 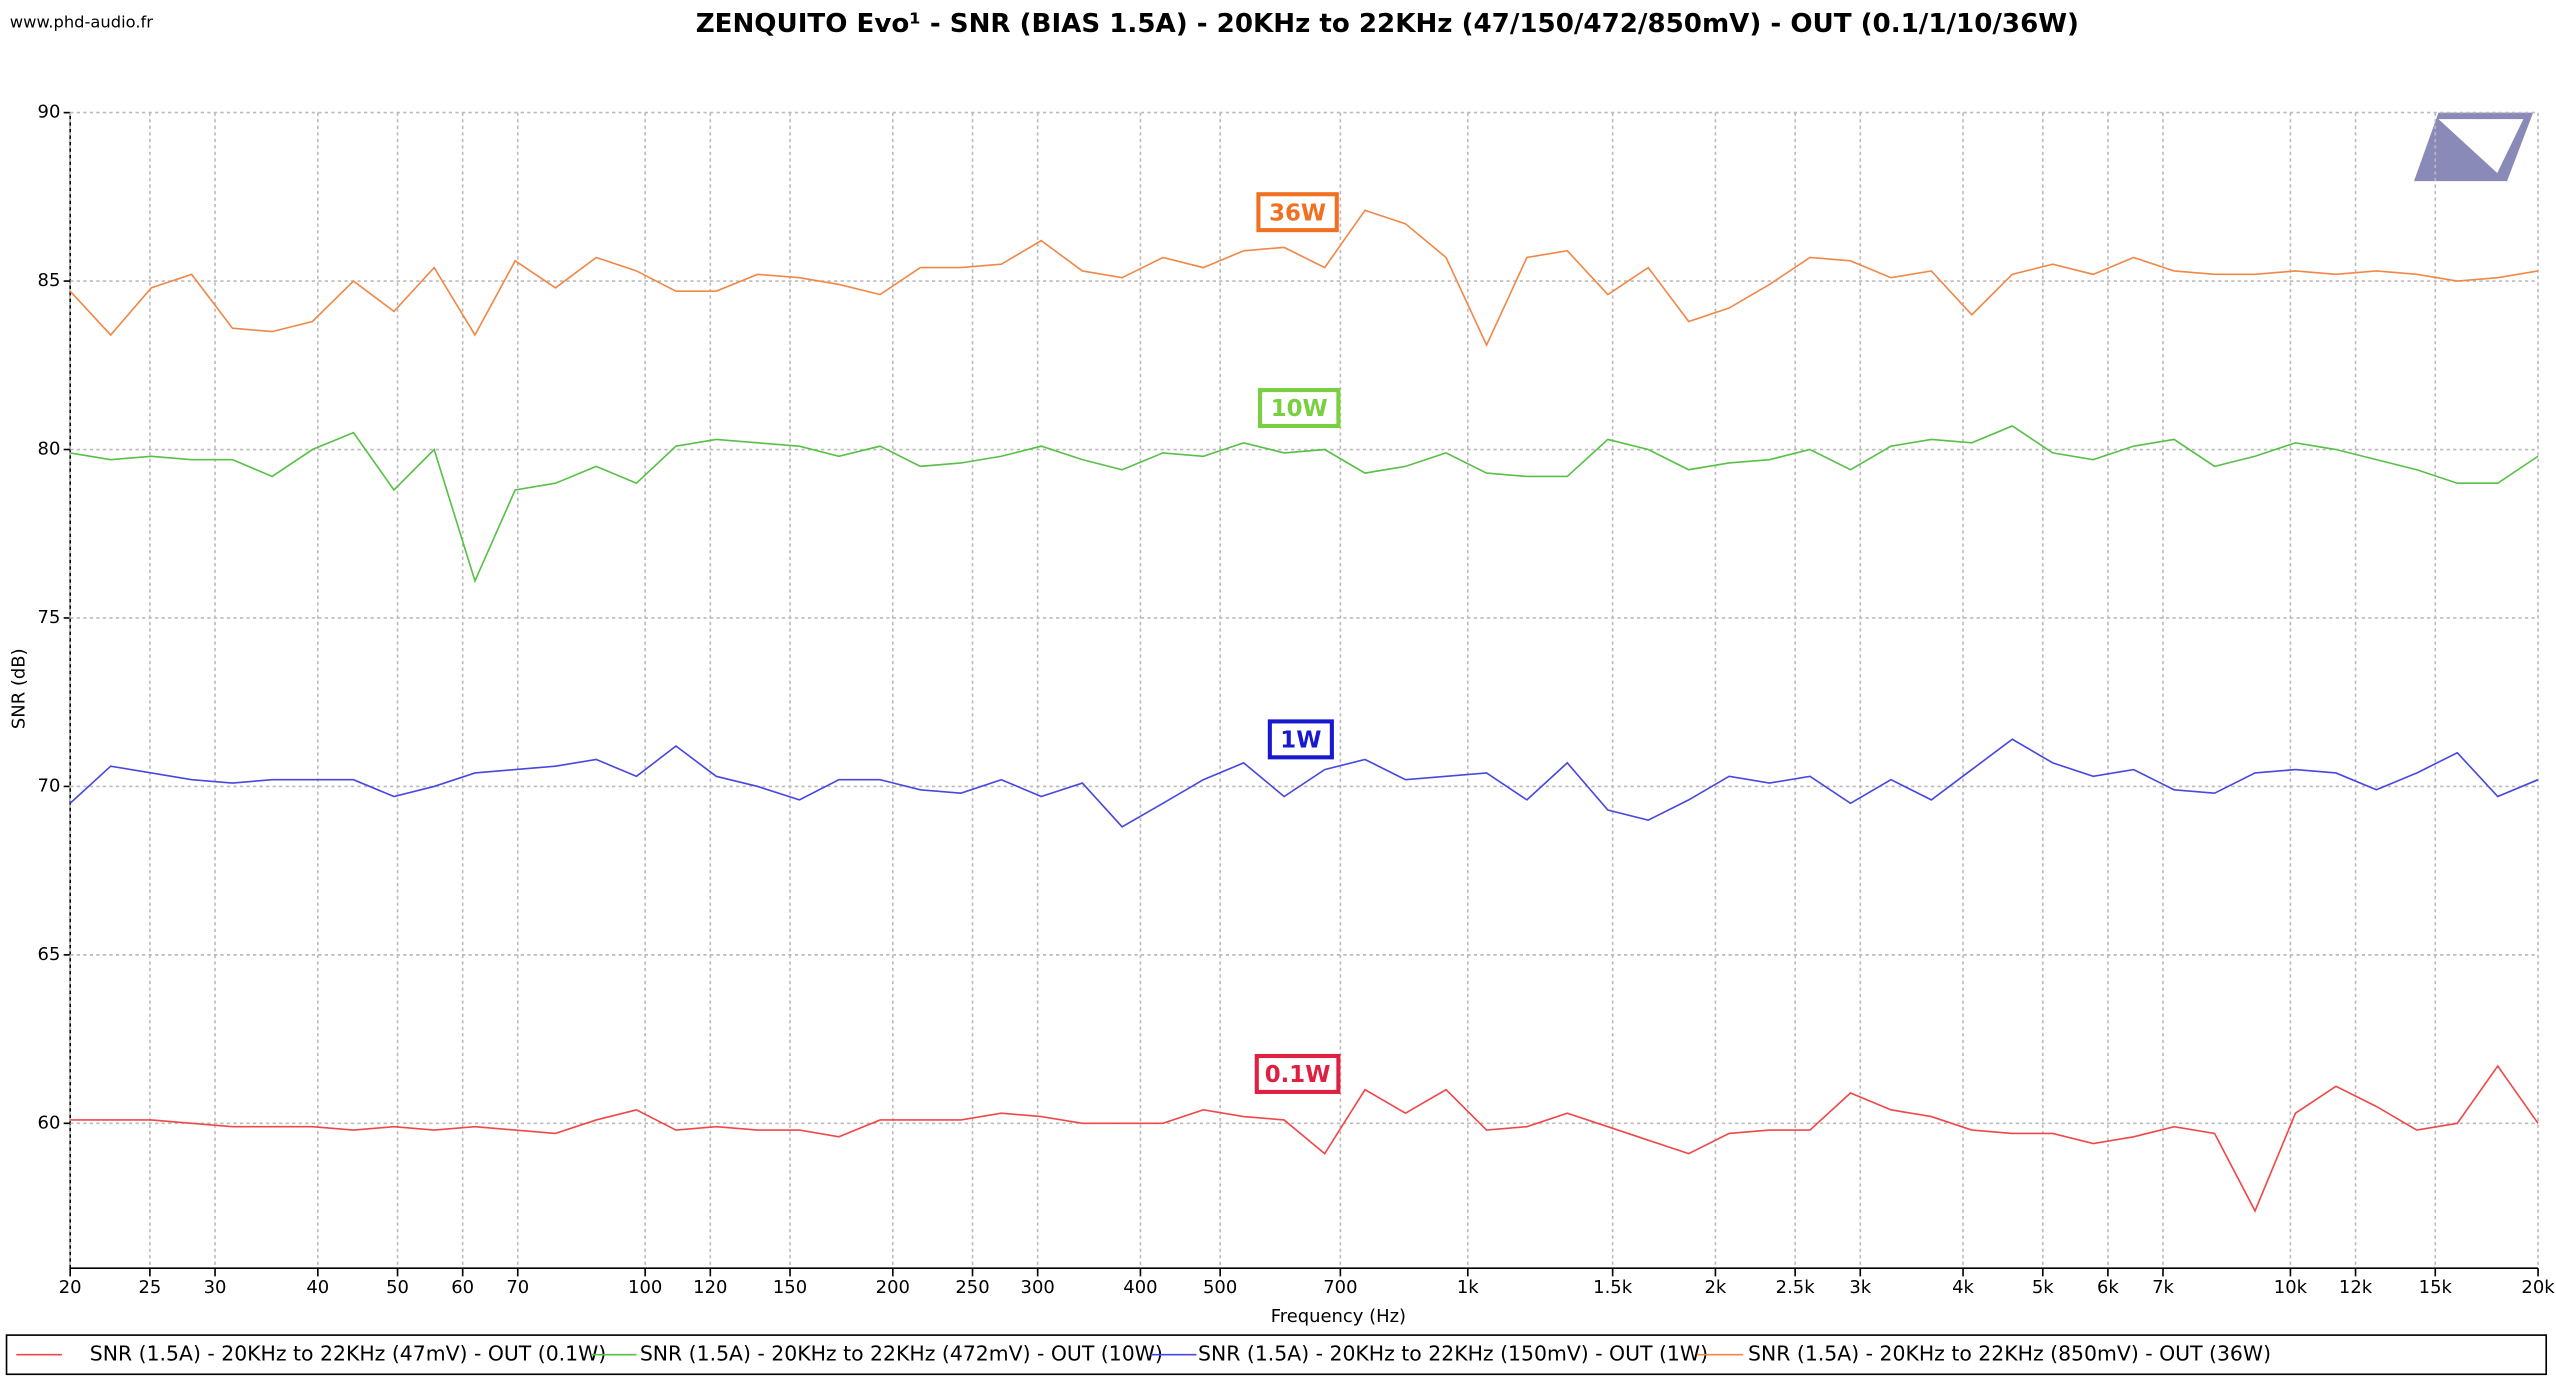 I want to click on annotation: 36W, so click(x=1297, y=213).